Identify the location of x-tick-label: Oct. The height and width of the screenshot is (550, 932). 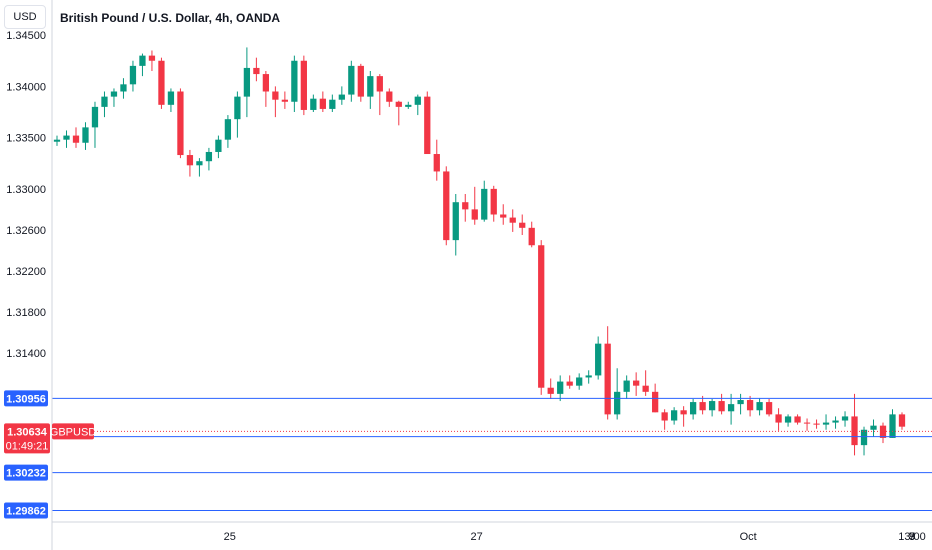
(748, 537).